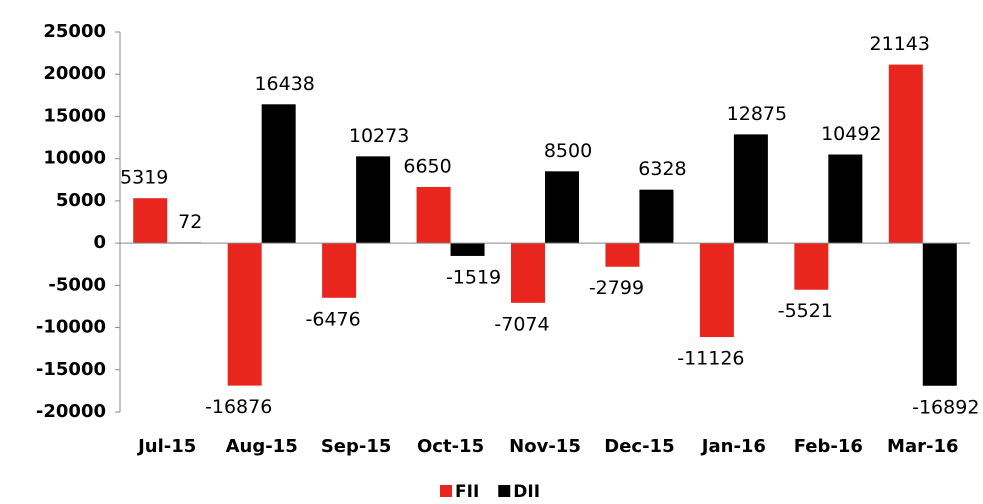  Describe the element at coordinates (77, 284) in the screenshot. I see `y-tick-label: -5000` at that location.